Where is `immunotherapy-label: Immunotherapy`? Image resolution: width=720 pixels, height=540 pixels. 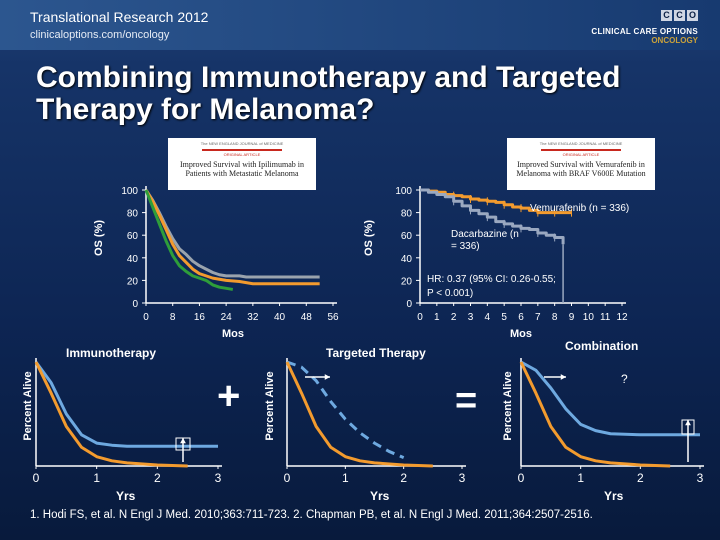 immunotherapy-label: Immunotherapy is located at coordinates (111, 353).